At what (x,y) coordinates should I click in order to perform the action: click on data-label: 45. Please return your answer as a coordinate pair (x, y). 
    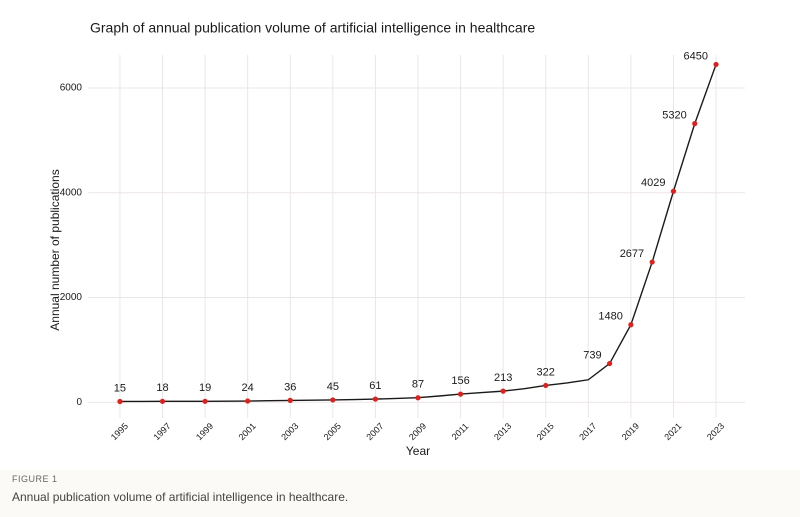
    Looking at the image, I should click on (333, 387).